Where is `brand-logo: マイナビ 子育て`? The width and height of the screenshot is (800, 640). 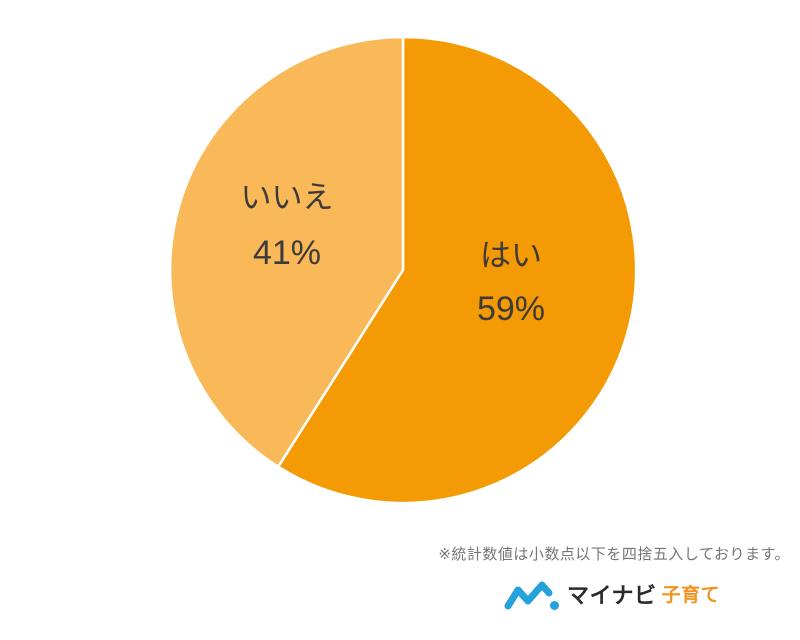 brand-logo: マイナビ 子育て is located at coordinates (612, 596).